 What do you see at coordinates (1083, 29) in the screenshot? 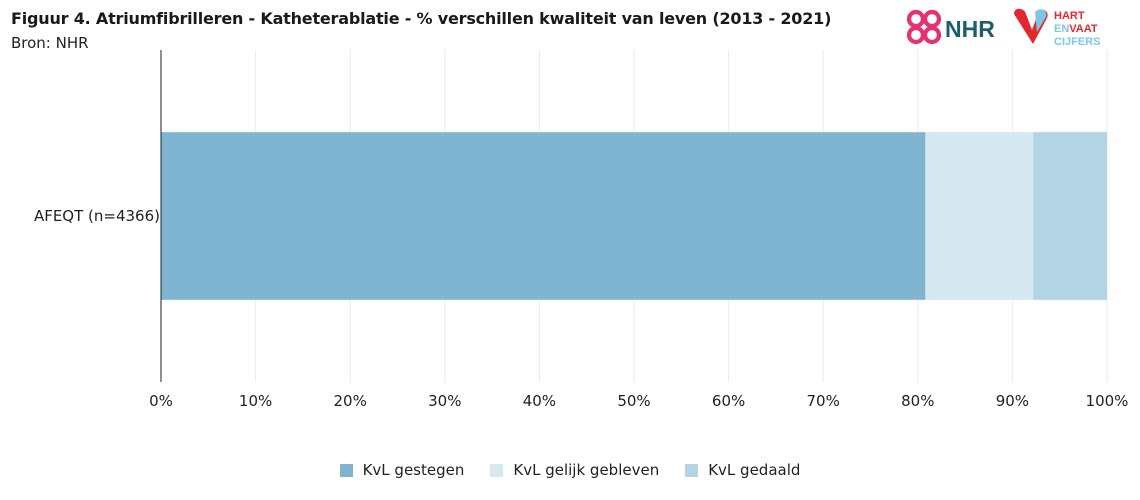
I see `logo-line-vaat: VAAT` at bounding box center [1083, 29].